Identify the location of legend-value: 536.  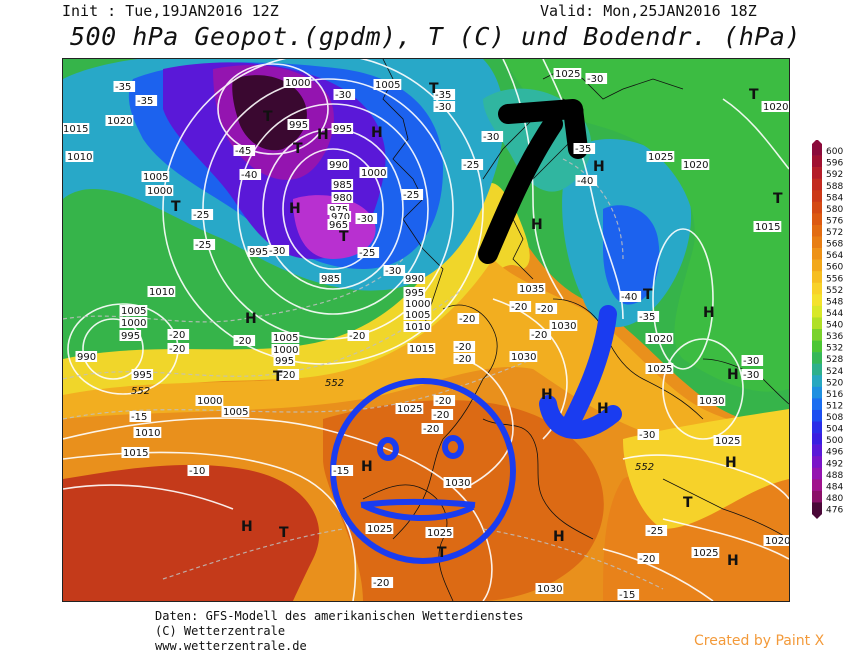
(834, 337).